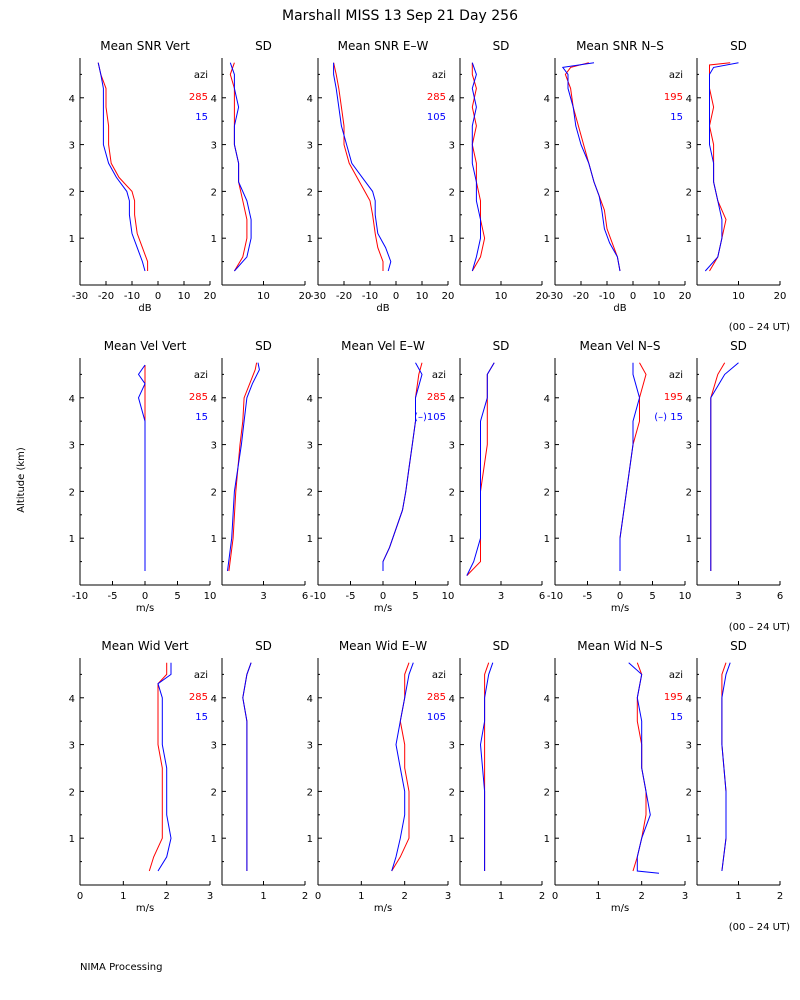 The image size is (800, 1000). I want to click on figure-title: Marshall MISS 13 Sep 21 Day 256, so click(400, 16).